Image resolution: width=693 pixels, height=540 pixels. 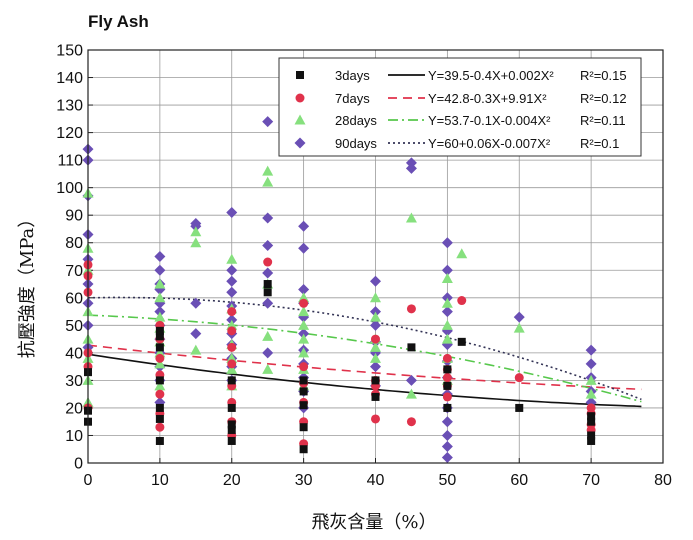 I want to click on y-tick-label: 50, so click(x=74, y=326).